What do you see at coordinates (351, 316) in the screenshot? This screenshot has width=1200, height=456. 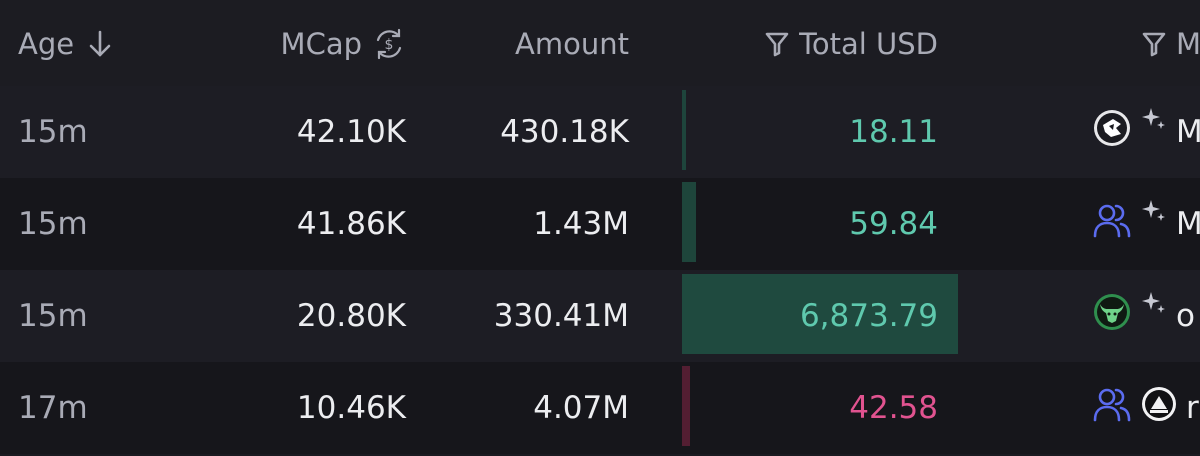 I see `mcap-cell: 20.80K` at bounding box center [351, 316].